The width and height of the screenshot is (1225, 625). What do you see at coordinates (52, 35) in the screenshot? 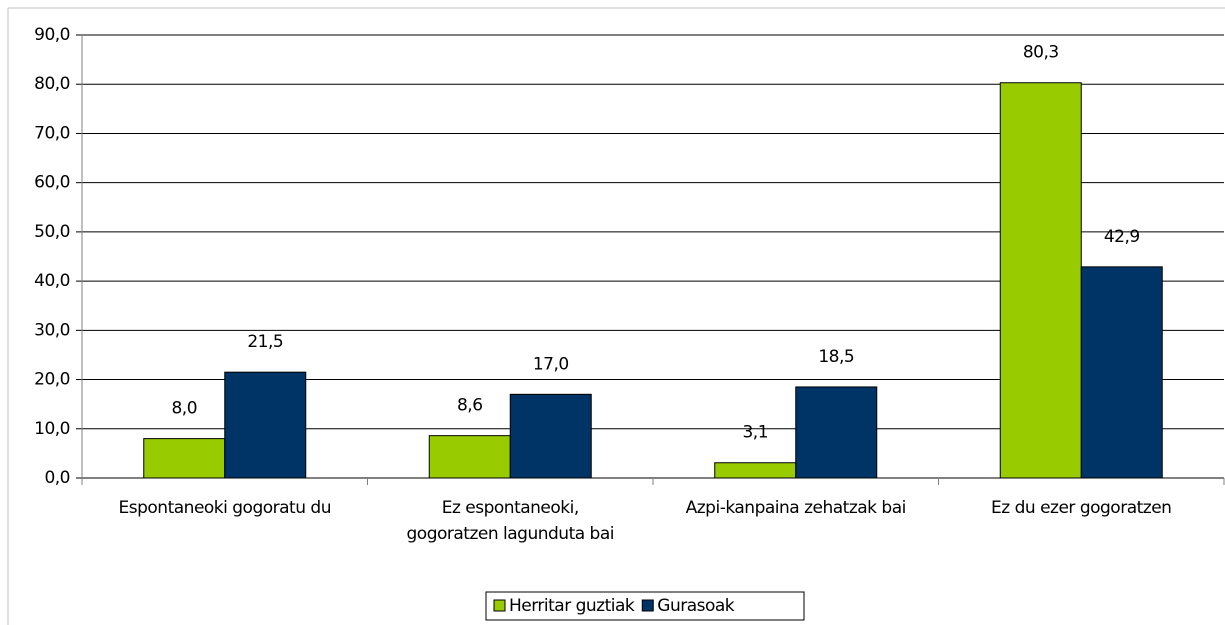
I see `y-tick-label: 90,0` at bounding box center [52, 35].